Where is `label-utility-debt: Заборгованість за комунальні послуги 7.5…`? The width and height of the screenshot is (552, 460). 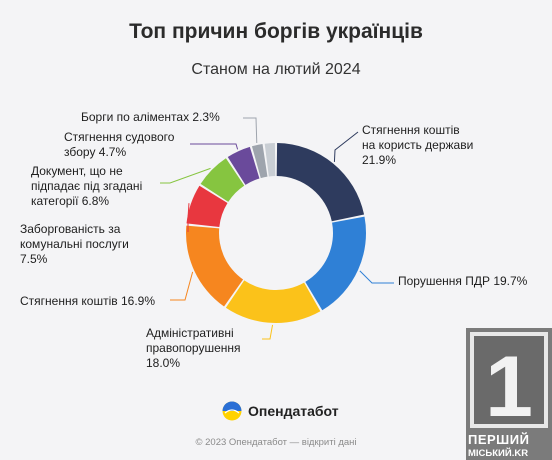 label-utility-debt: Заборгованість за комунальні послуги 7.5… is located at coordinates (74, 244).